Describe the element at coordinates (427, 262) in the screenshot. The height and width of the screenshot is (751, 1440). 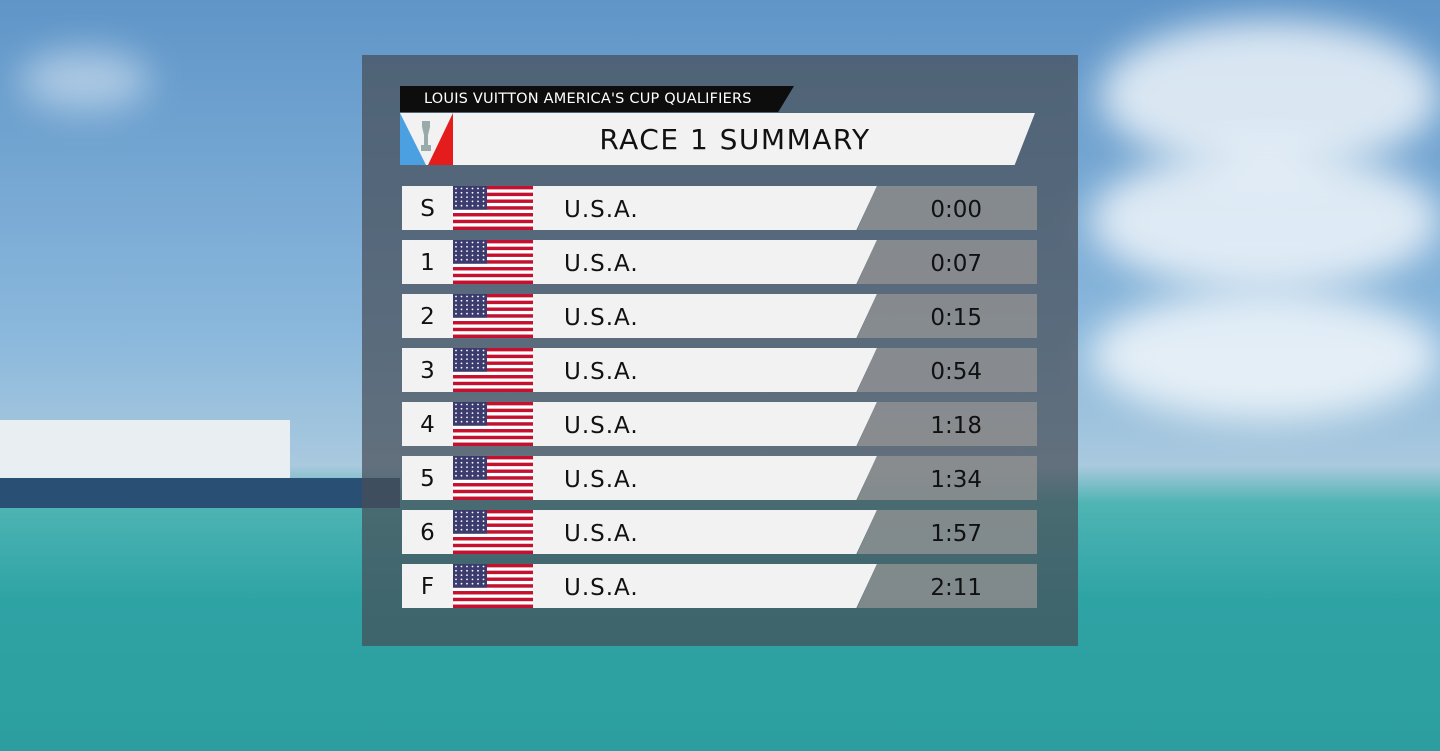
I see `leg-label: 1` at that location.